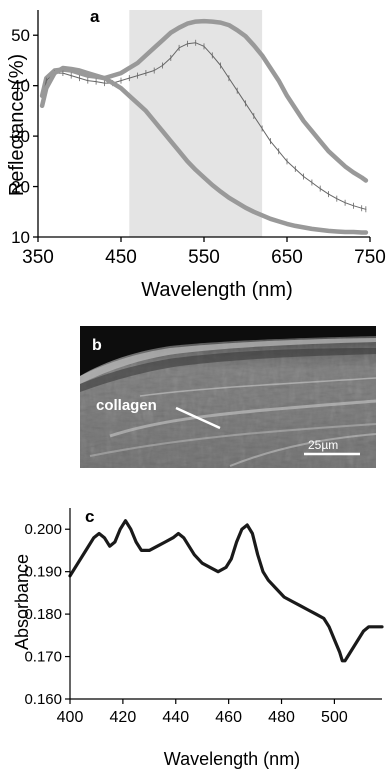 The image size is (388, 772). I want to click on x-tick-label: 480, so click(281, 717).